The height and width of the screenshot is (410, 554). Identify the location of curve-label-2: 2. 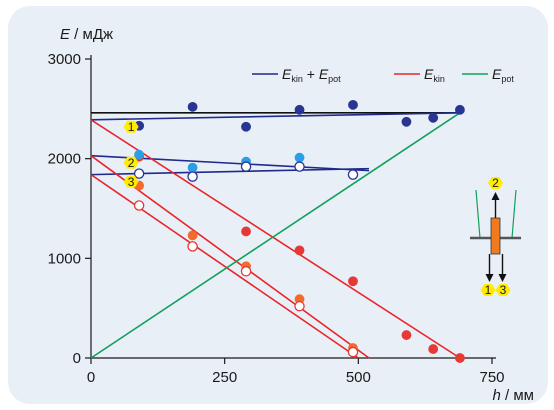
(131, 163).